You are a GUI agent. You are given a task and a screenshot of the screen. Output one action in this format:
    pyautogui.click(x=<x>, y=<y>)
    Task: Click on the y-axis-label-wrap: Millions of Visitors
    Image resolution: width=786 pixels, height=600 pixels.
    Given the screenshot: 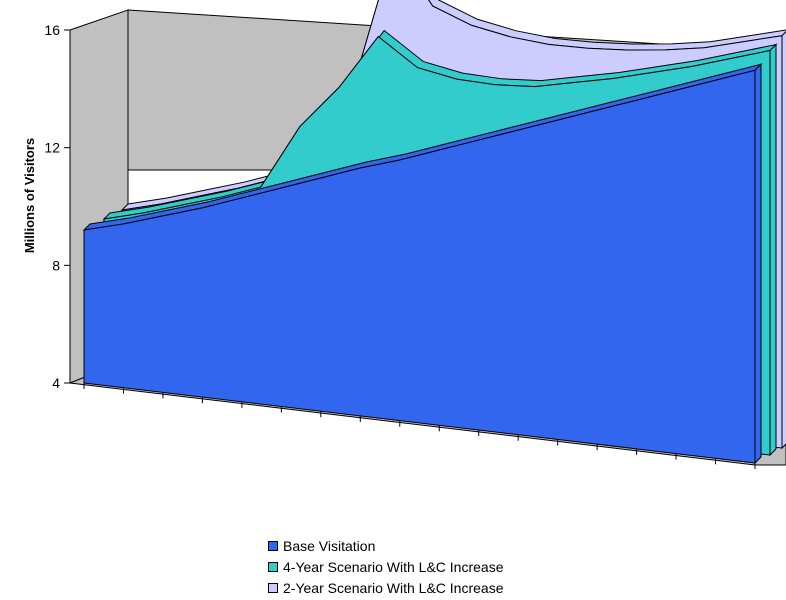 What is the action you would take?
    pyautogui.click(x=30, y=195)
    